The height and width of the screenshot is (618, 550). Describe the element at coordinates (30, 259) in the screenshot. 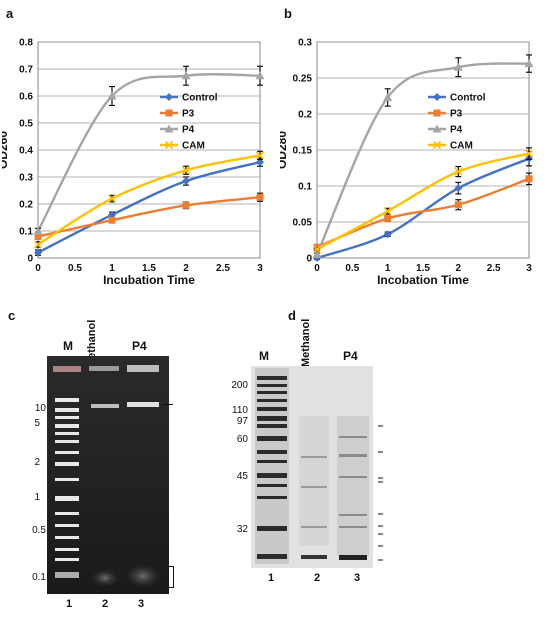

I see `chart-a-ytick-label: 0` at that location.